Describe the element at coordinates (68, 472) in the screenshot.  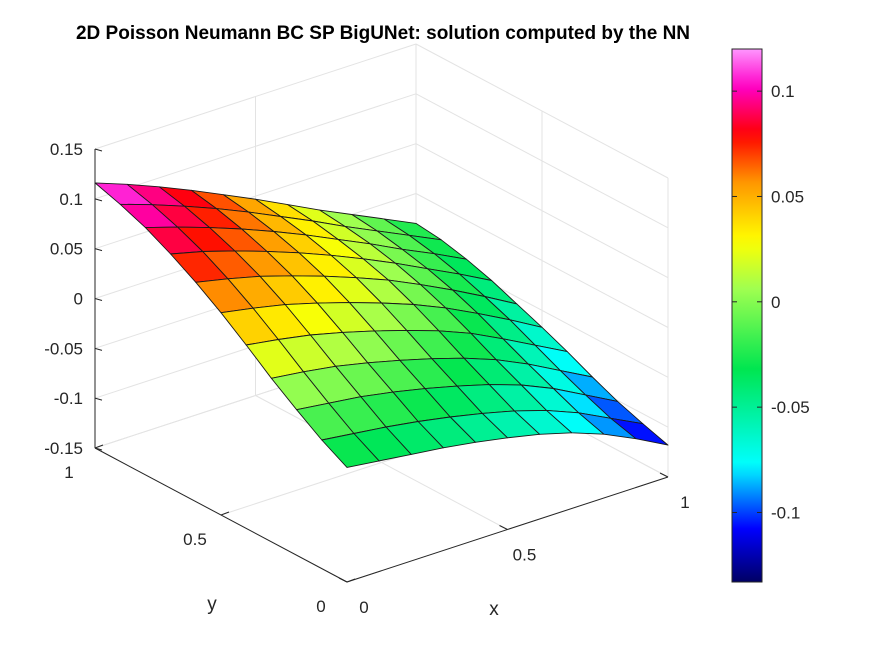
I see `y-tick-label-2: 1` at that location.